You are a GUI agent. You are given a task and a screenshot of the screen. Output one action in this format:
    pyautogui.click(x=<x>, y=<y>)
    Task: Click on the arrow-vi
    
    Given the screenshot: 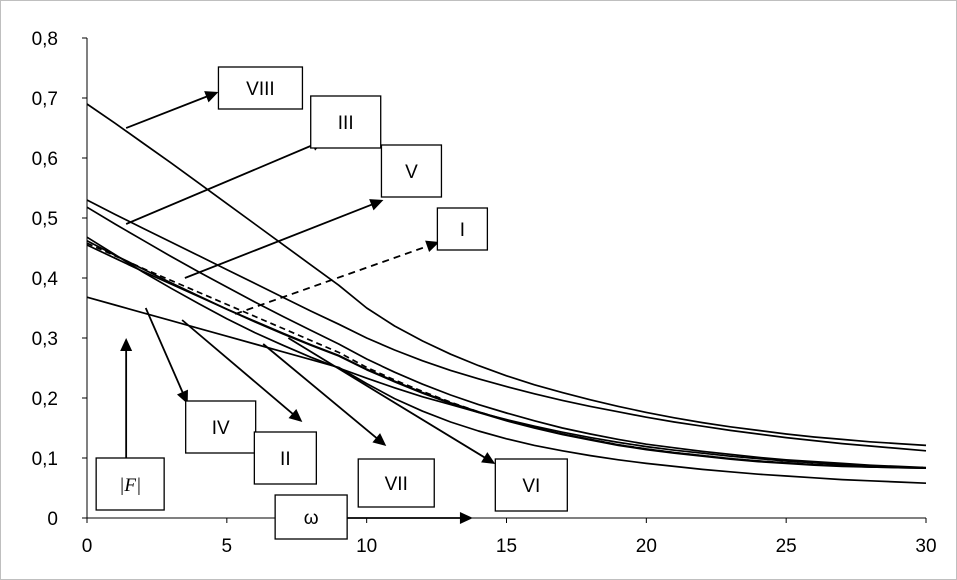 What is the action you would take?
    pyautogui.click(x=388, y=399)
    